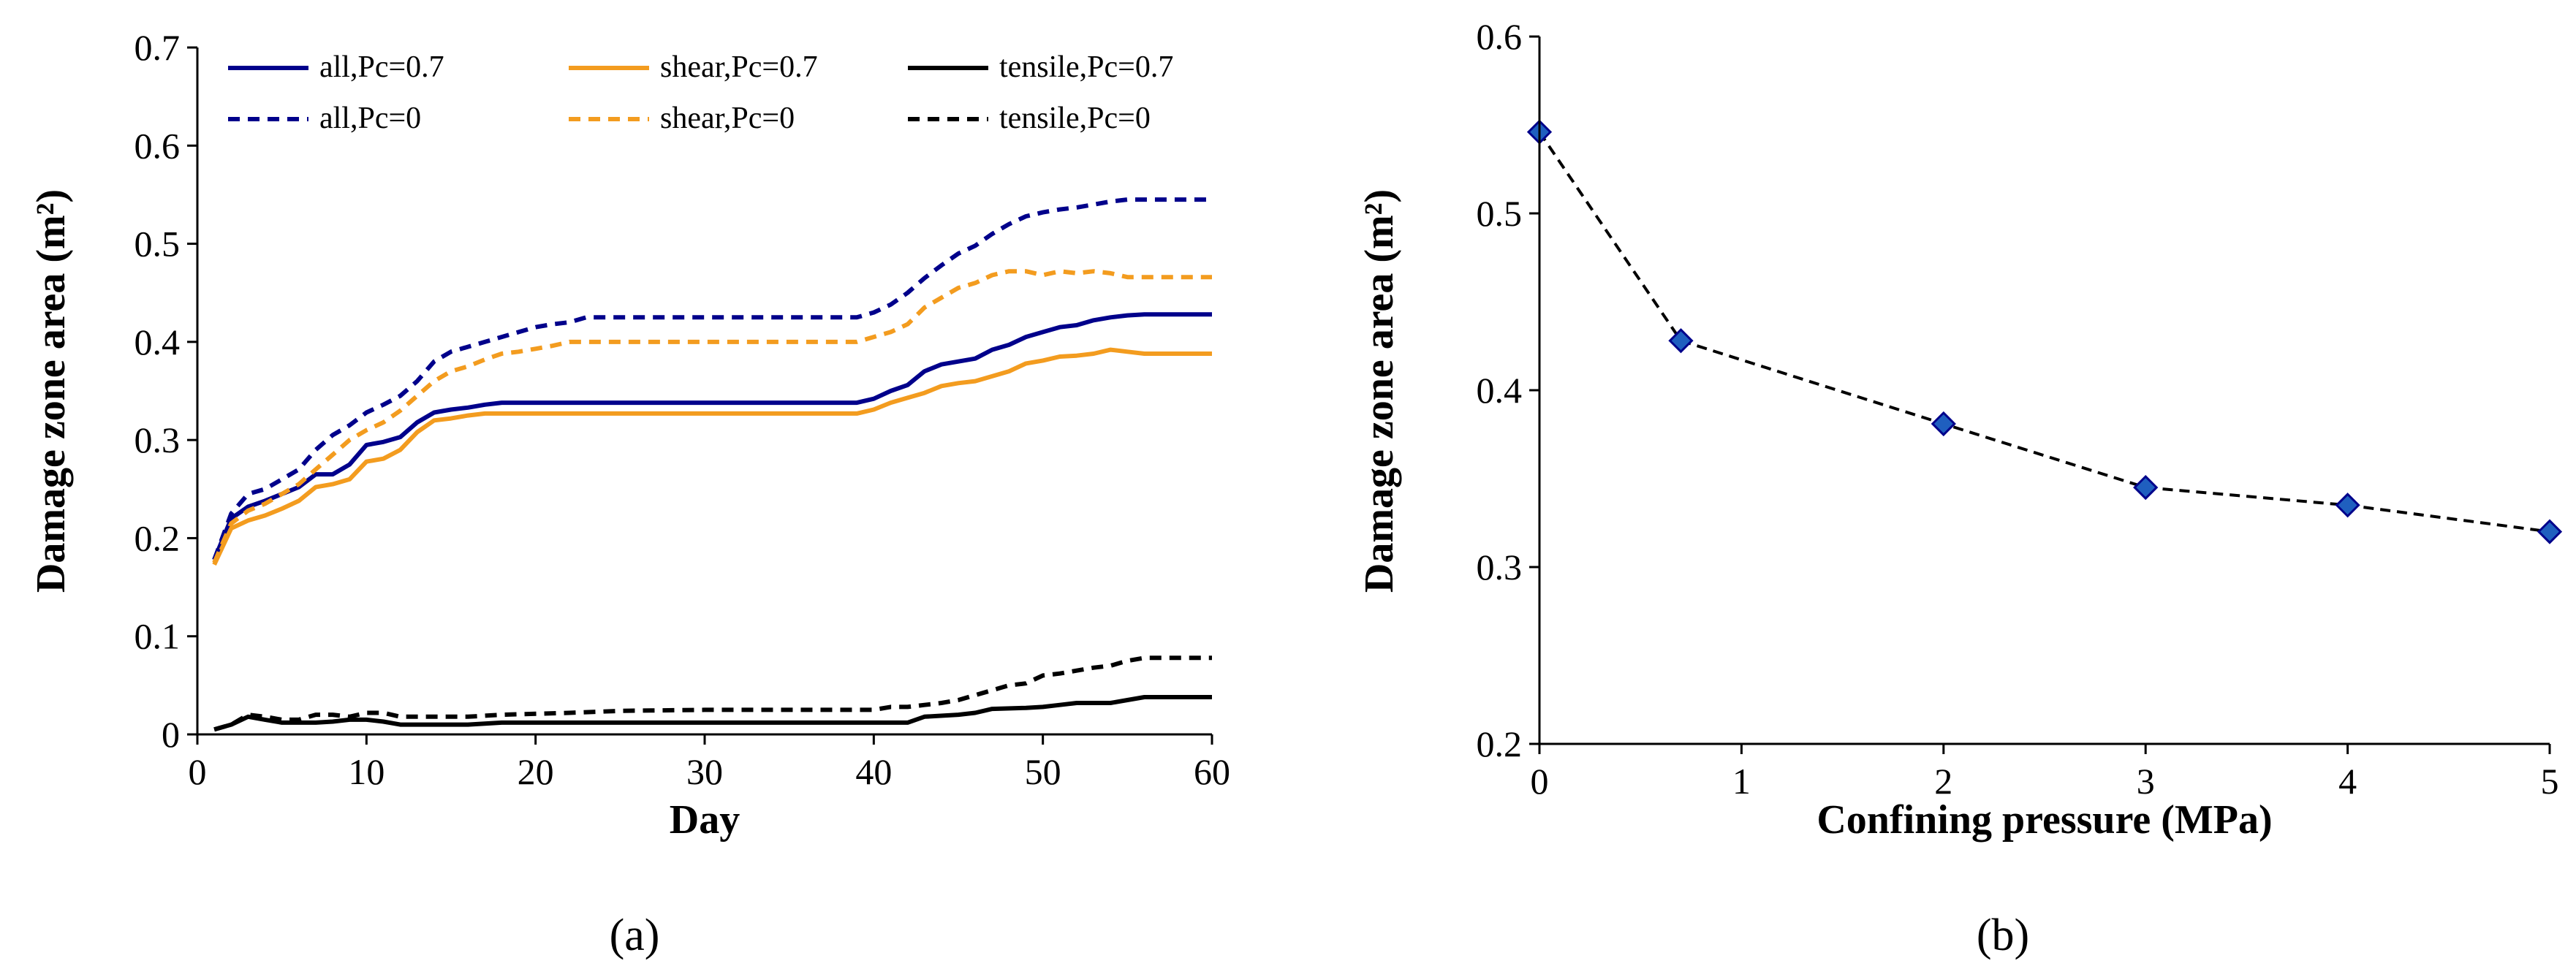  What do you see at coordinates (727, 118) in the screenshot?
I see `panel-a-legend-label-4: shear,Pc=0` at bounding box center [727, 118].